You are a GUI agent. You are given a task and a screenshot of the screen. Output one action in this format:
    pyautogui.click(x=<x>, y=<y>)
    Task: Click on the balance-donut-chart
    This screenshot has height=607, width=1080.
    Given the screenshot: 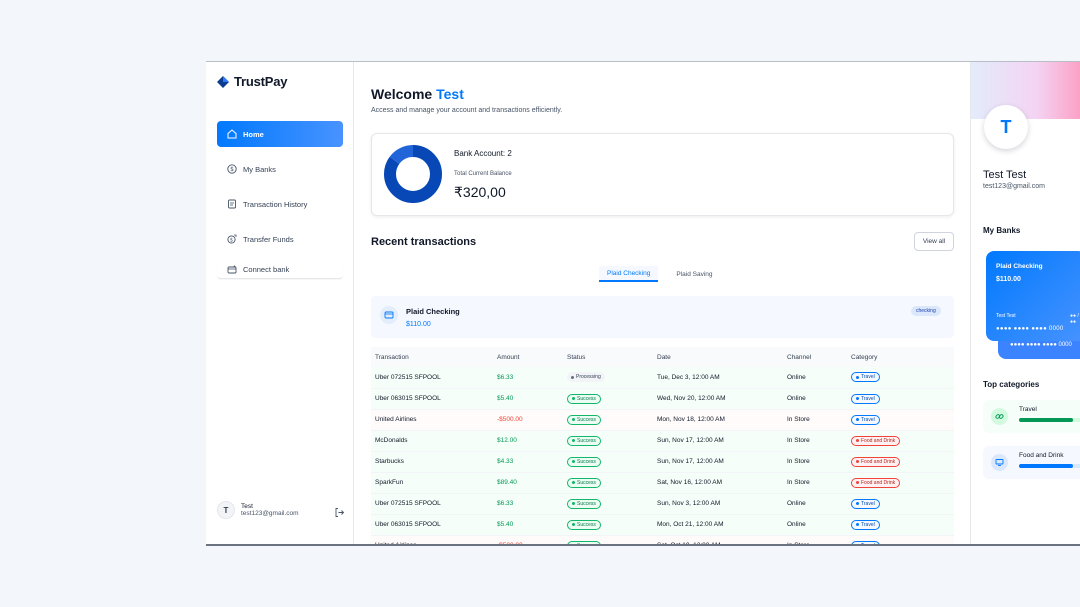 What is the action you would take?
    pyautogui.click(x=413, y=174)
    